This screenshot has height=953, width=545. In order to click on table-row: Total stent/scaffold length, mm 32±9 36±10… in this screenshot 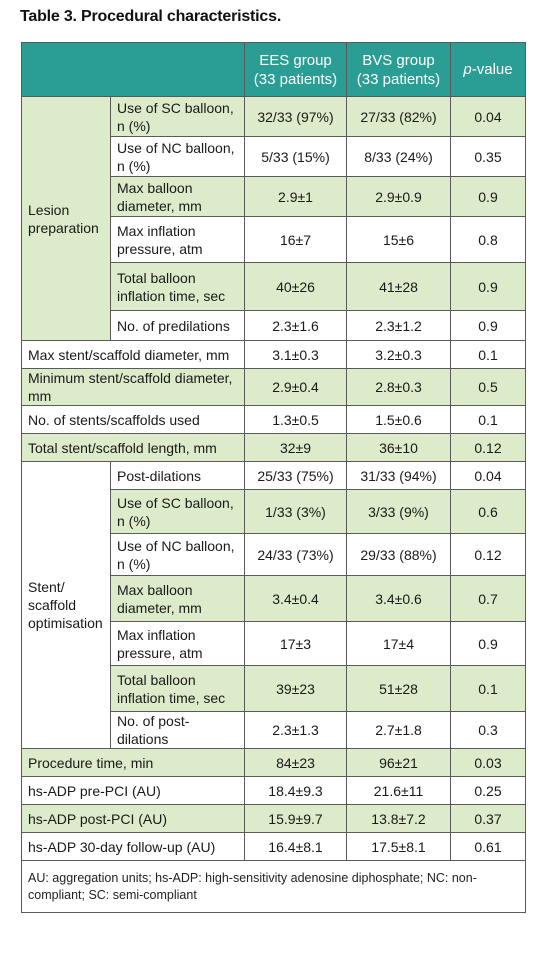, I will do `click(273, 447)`.